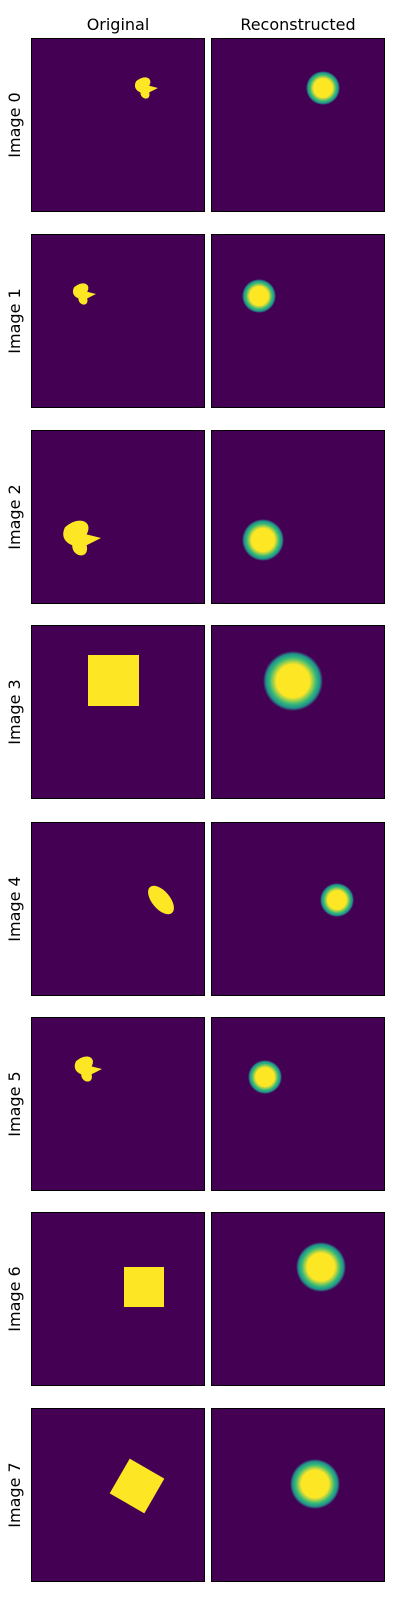  Describe the element at coordinates (118, 24) in the screenshot. I see `column-title-original: Original` at that location.